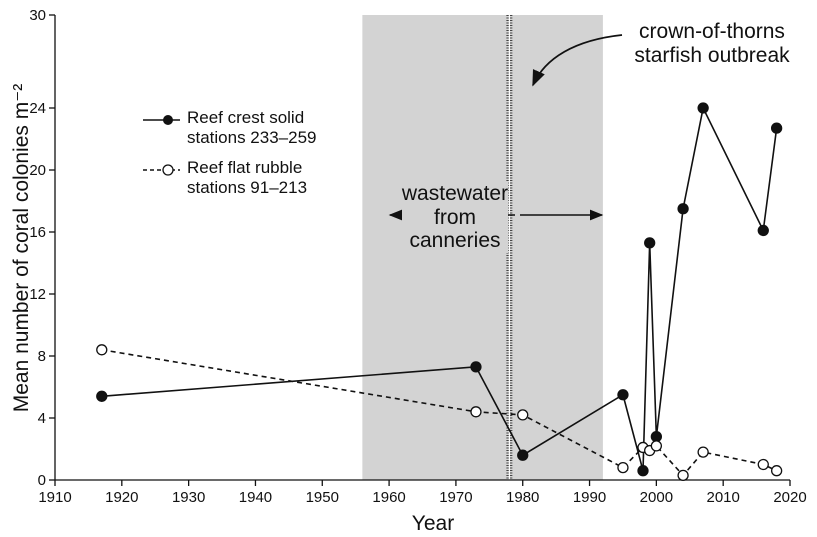  Describe the element at coordinates (712, 43) in the screenshot. I see `annotation: crown-of-thorns starfish outbreak` at that location.